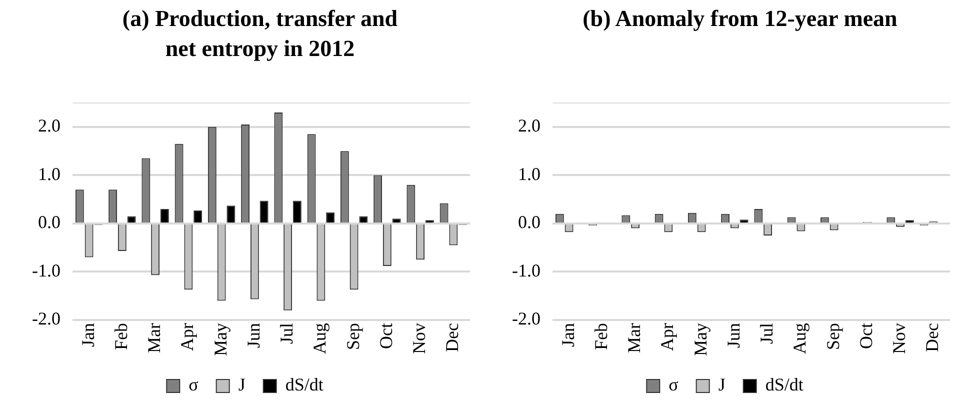  What do you see at coordinates (260, 34) in the screenshot?
I see `chart-title: (a) Production, transfer and net entropy in 2012` at bounding box center [260, 34].